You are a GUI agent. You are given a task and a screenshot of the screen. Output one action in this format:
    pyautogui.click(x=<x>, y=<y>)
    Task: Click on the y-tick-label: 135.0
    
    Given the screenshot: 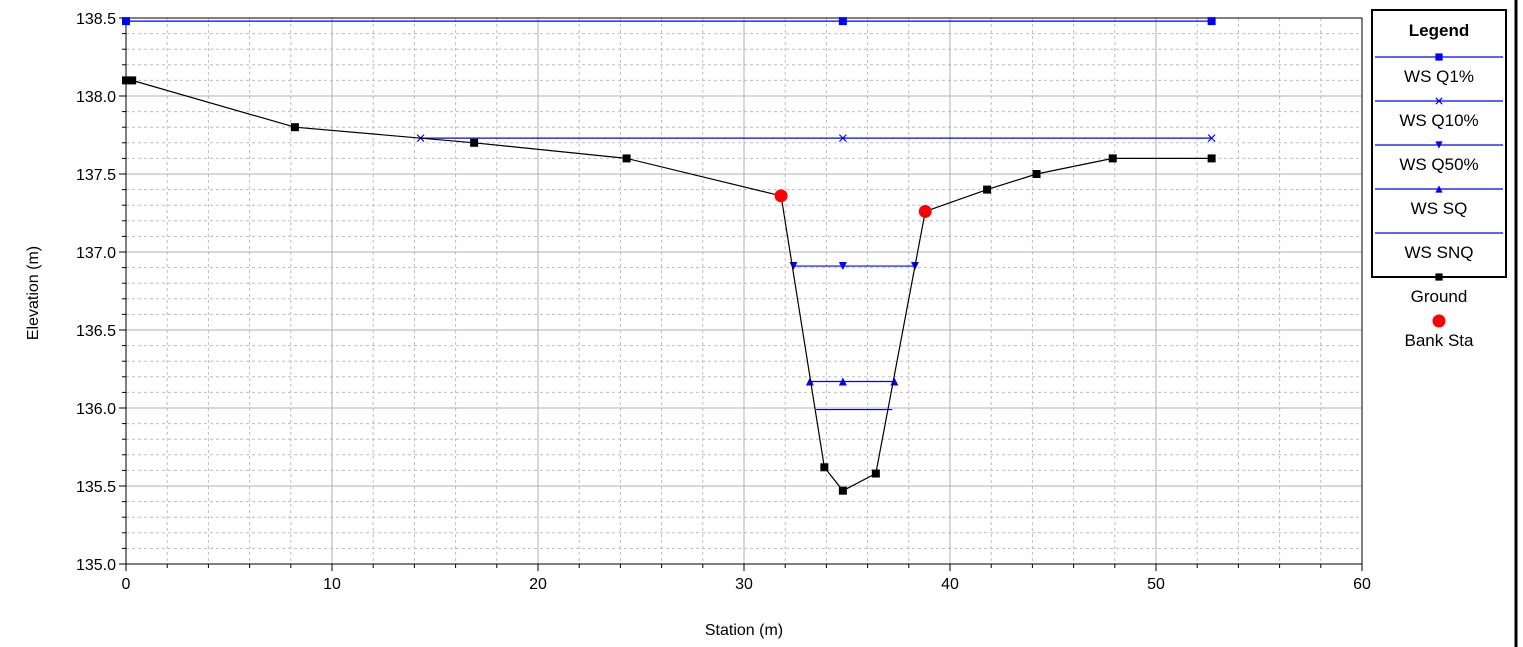 What is the action you would take?
    pyautogui.click(x=96, y=565)
    